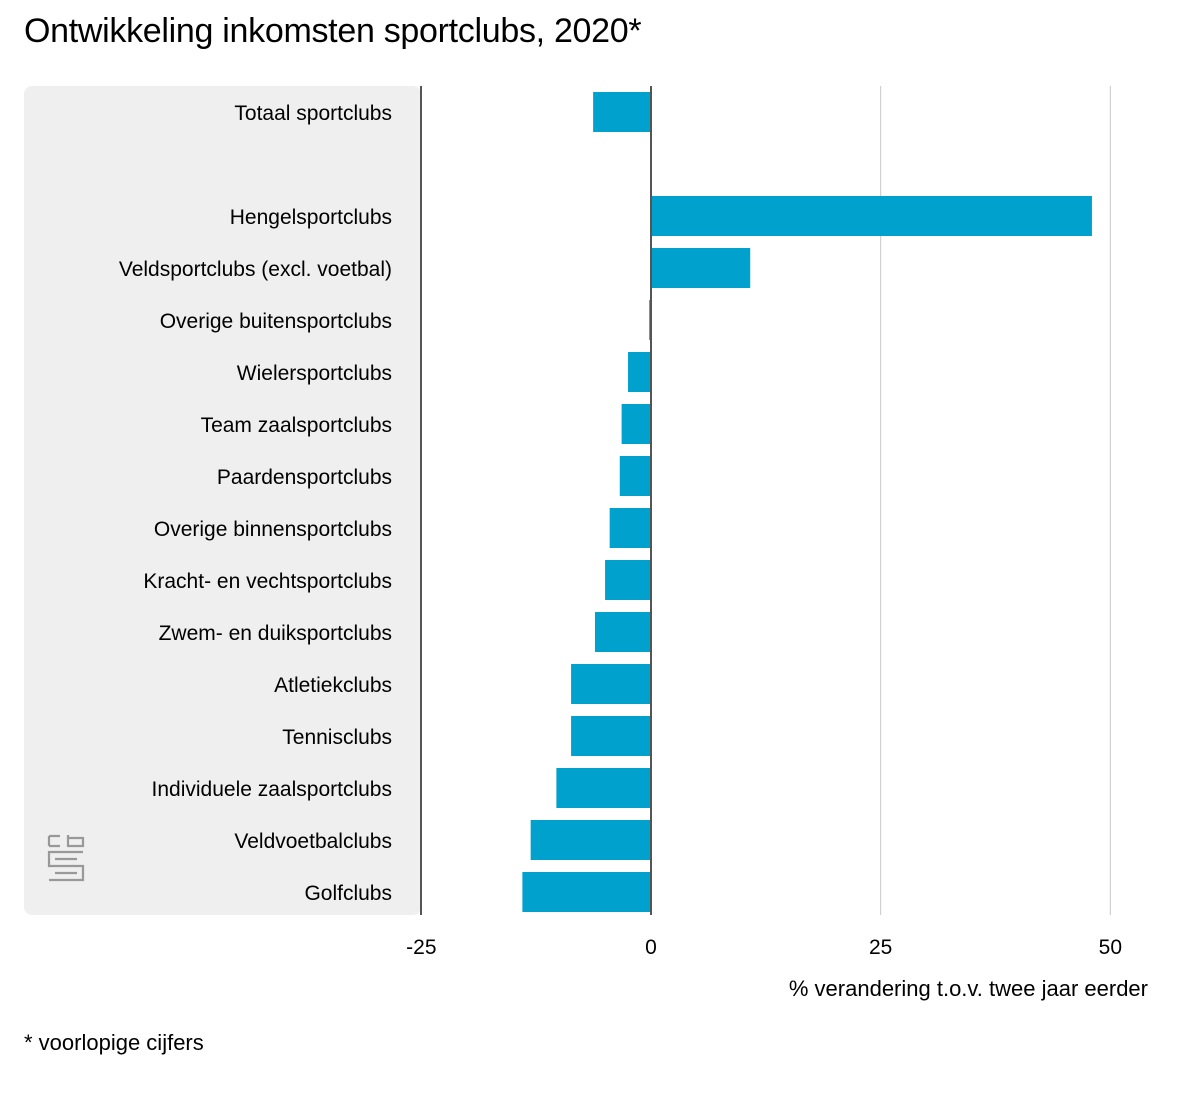 This screenshot has height=1100, width=1200. Describe the element at coordinates (275, 633) in the screenshot. I see `category-label: Zwem- en duiksportclubs` at that location.